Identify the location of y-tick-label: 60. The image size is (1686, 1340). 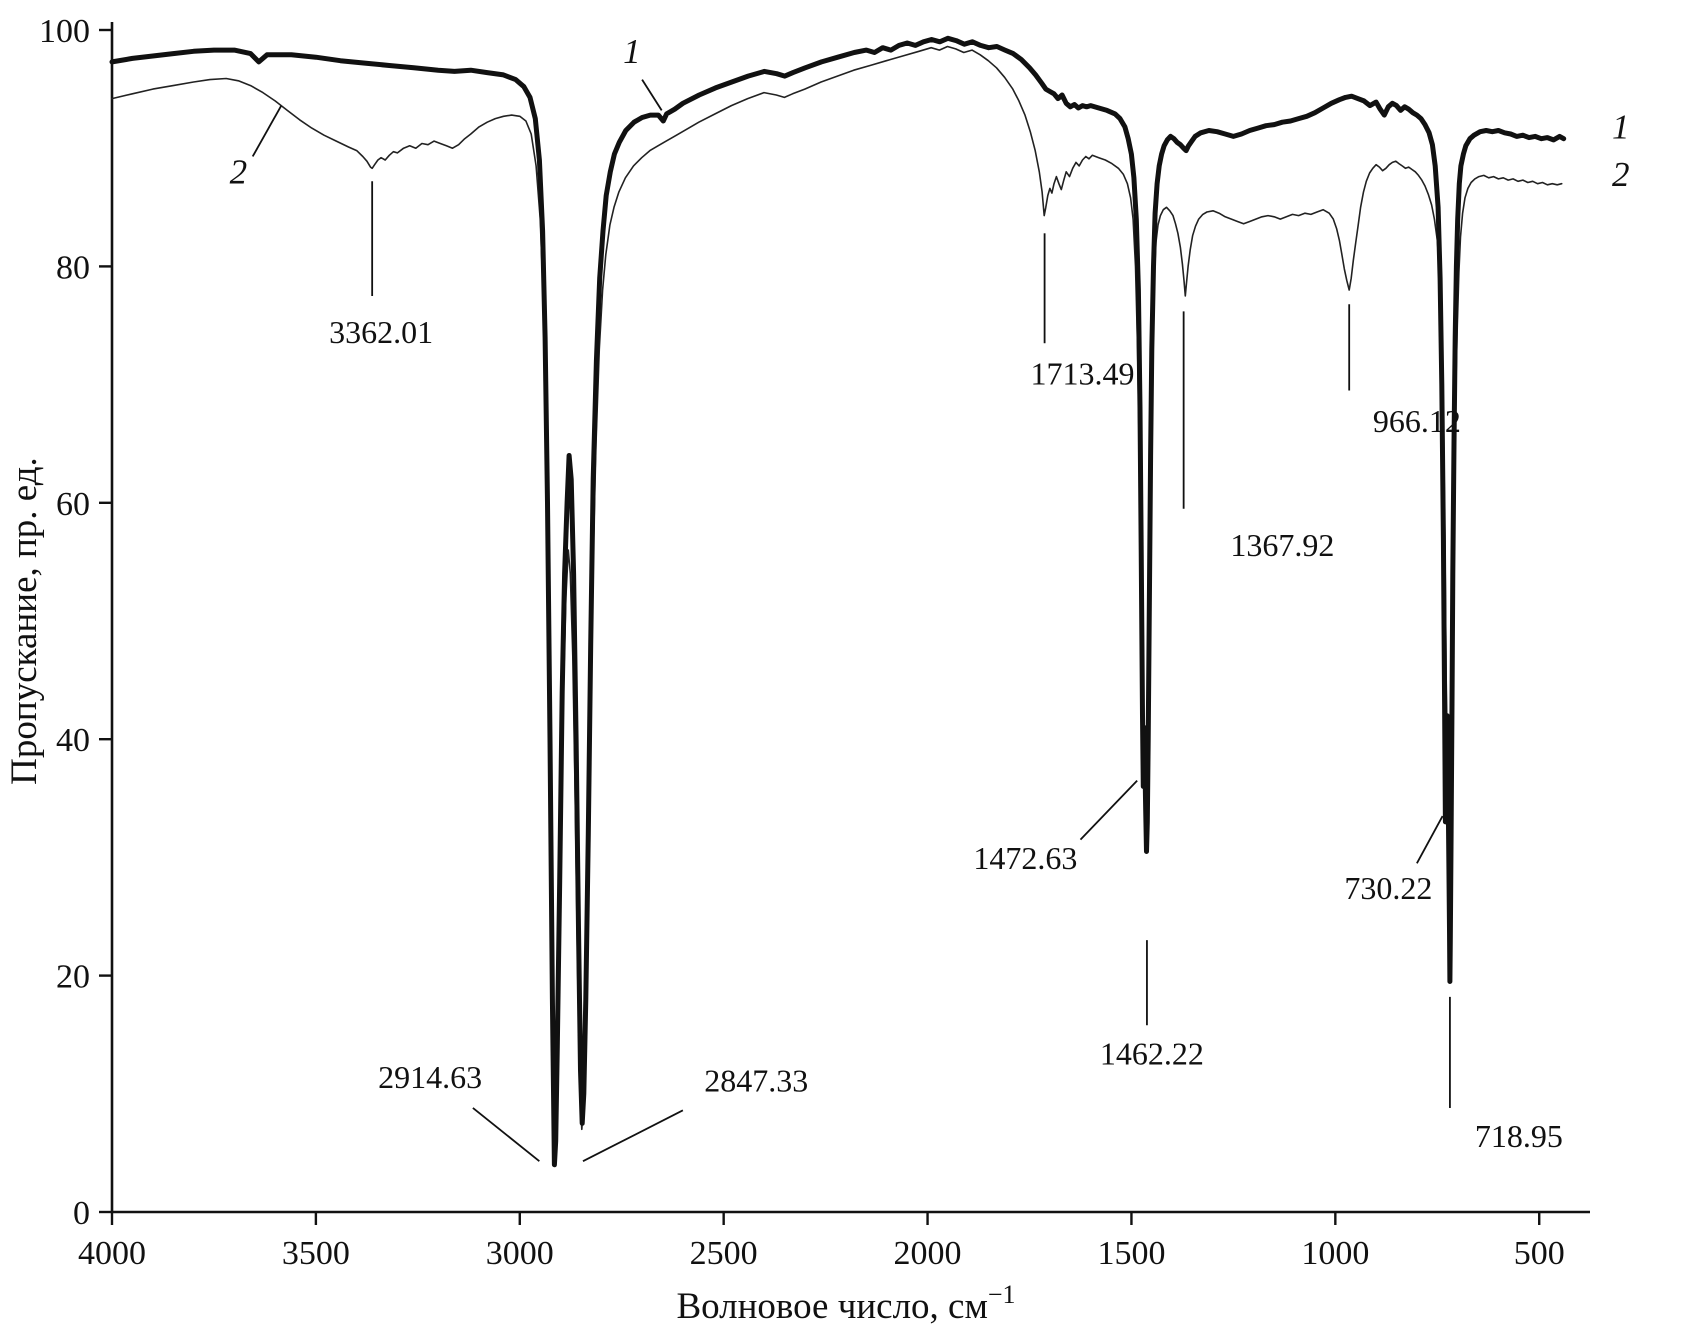
(73, 504).